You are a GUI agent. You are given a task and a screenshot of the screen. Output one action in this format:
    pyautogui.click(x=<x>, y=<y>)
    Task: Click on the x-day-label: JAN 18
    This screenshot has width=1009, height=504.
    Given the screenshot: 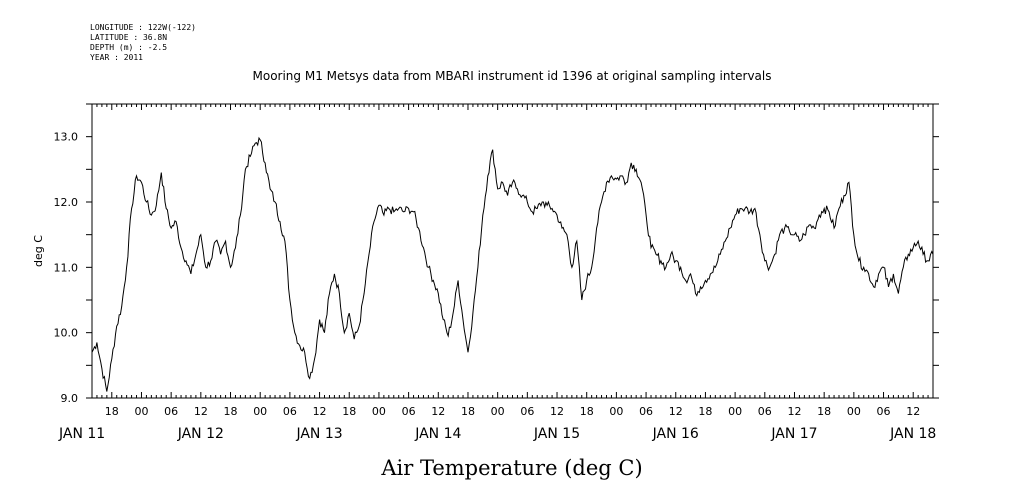 What is the action you would take?
    pyautogui.click(x=912, y=434)
    